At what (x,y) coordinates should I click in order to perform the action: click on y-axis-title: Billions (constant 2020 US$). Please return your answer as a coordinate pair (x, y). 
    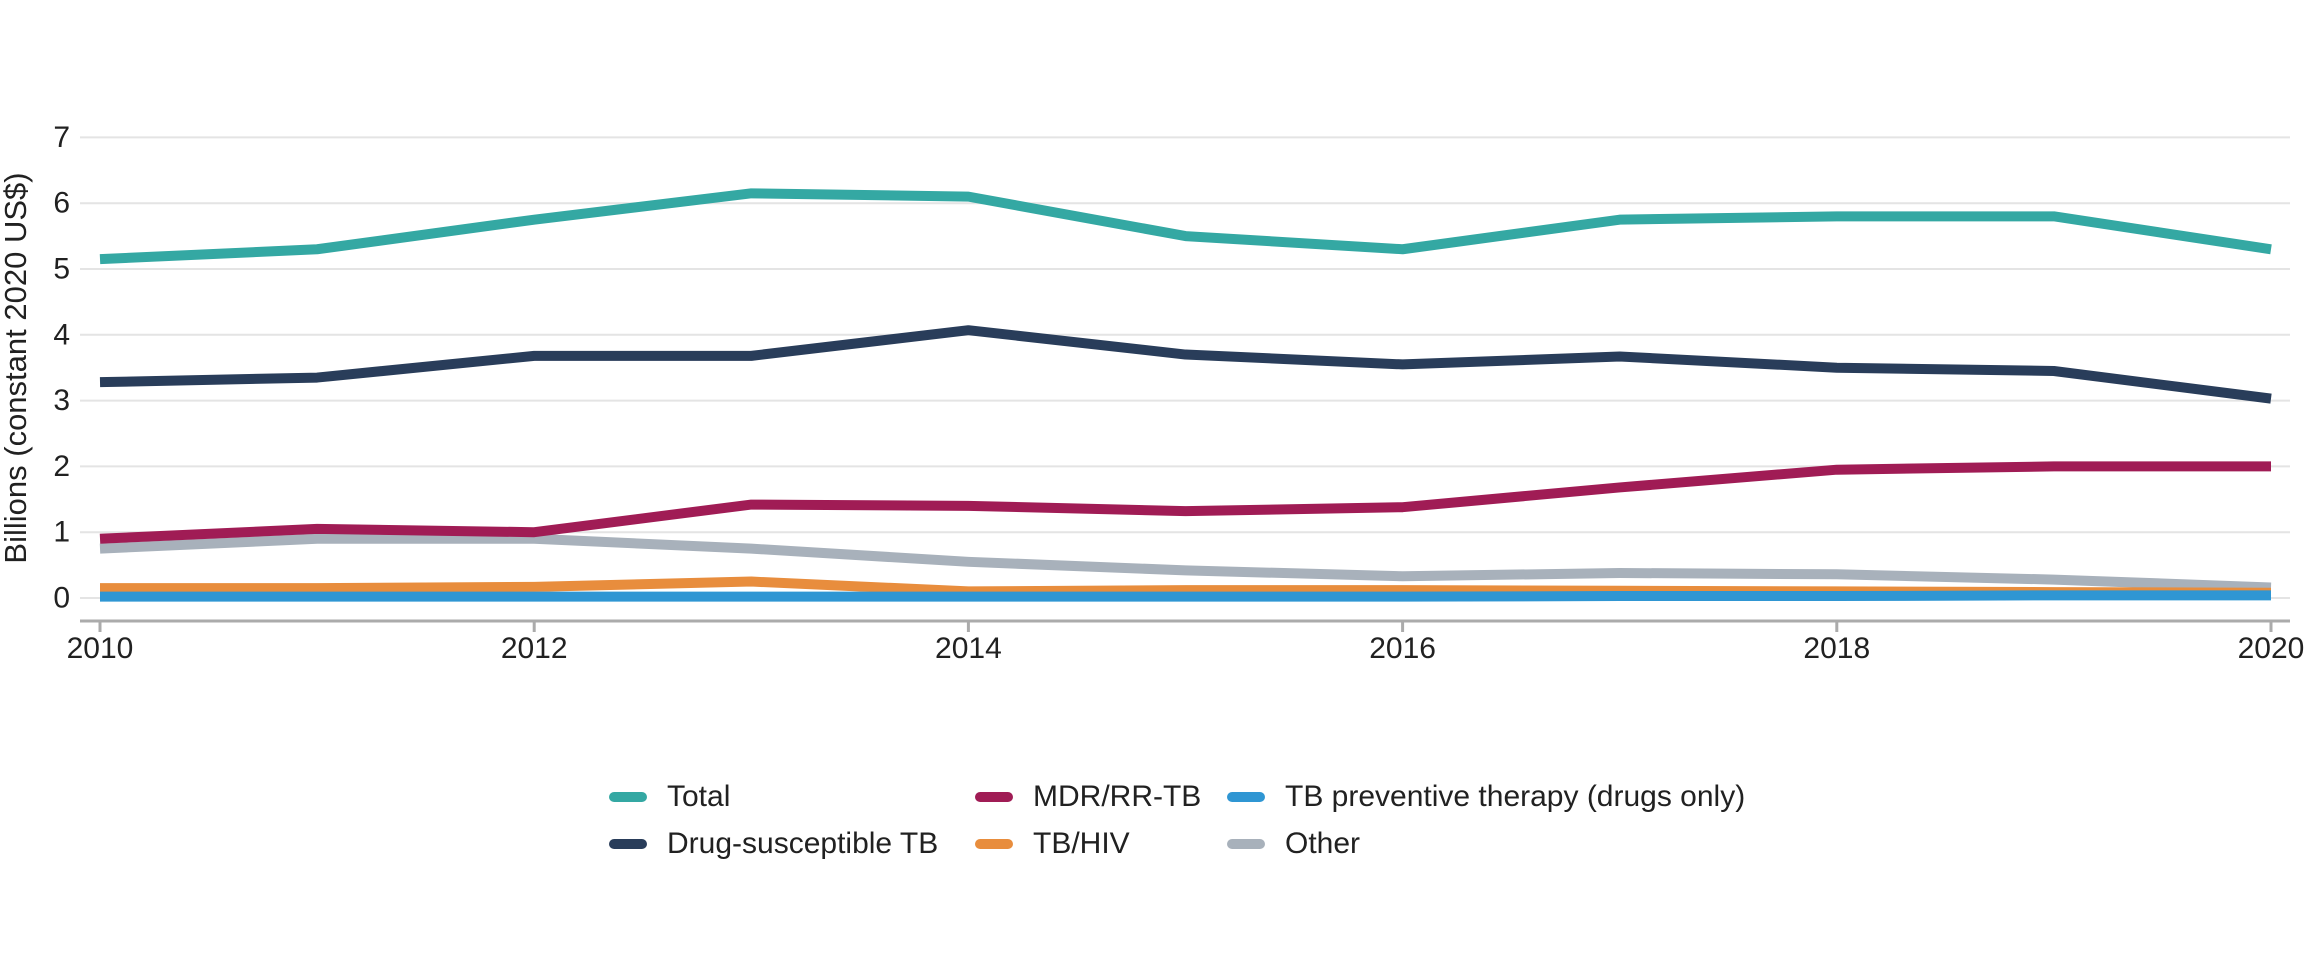
    Looking at the image, I should click on (16, 367).